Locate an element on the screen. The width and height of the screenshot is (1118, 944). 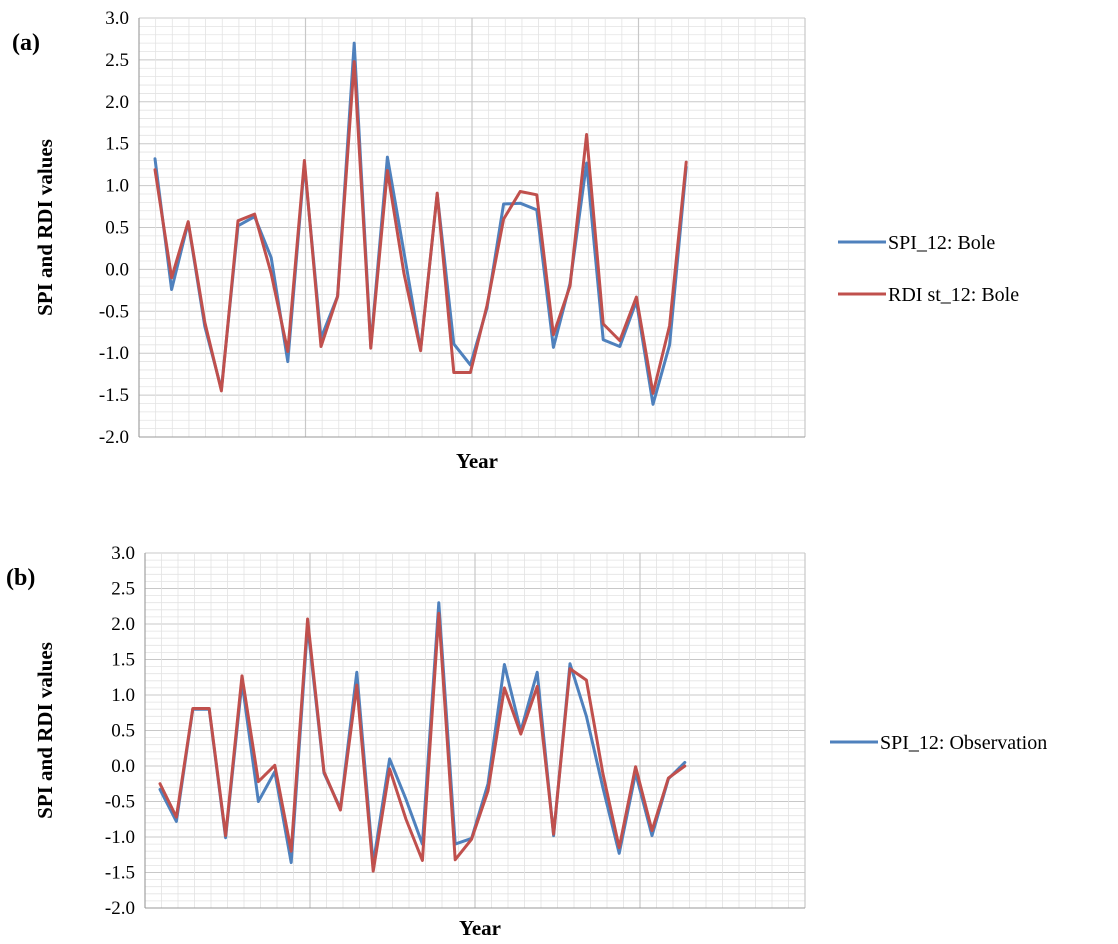
panel-label: (a) is located at coordinates (26, 43).